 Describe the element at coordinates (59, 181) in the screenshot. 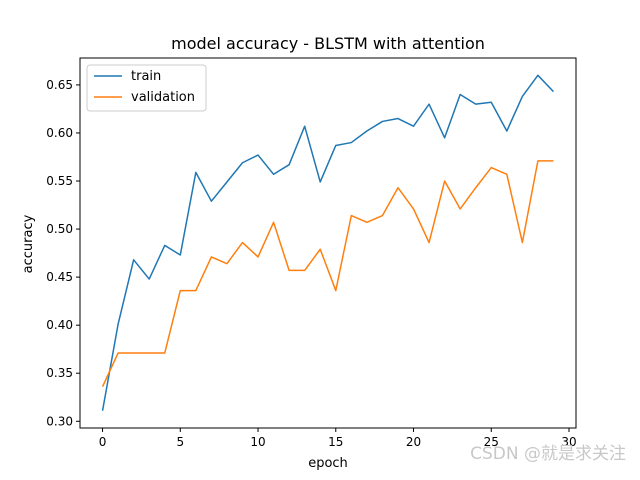

I see `y-tick-label: 0.55` at that location.